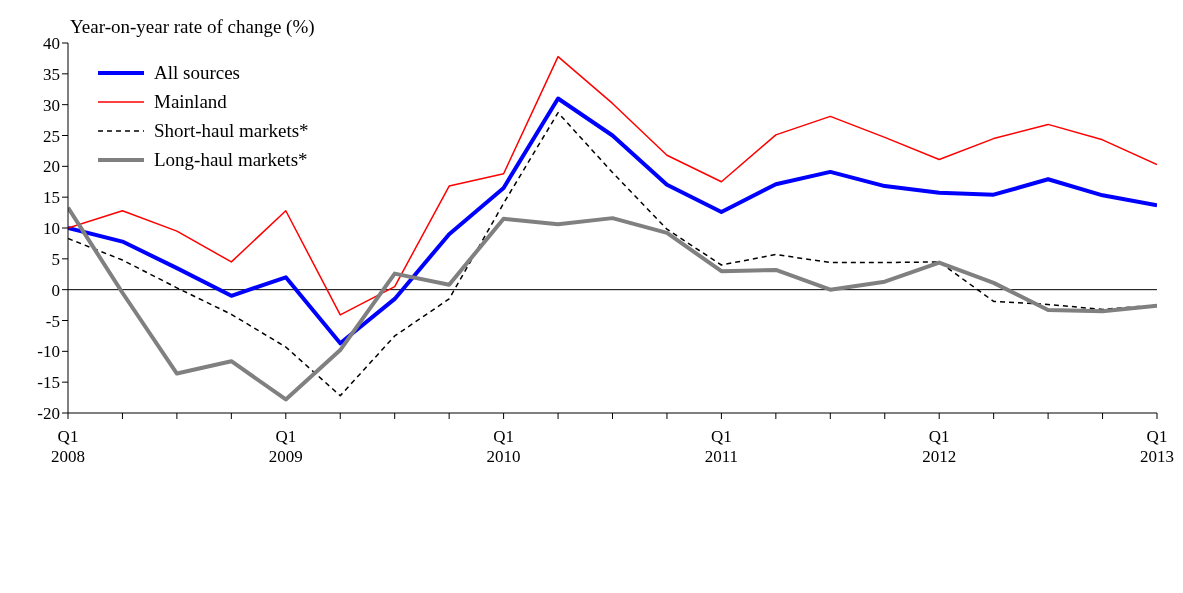  What do you see at coordinates (51, 229) in the screenshot?
I see `y-tick-label: 10` at bounding box center [51, 229].